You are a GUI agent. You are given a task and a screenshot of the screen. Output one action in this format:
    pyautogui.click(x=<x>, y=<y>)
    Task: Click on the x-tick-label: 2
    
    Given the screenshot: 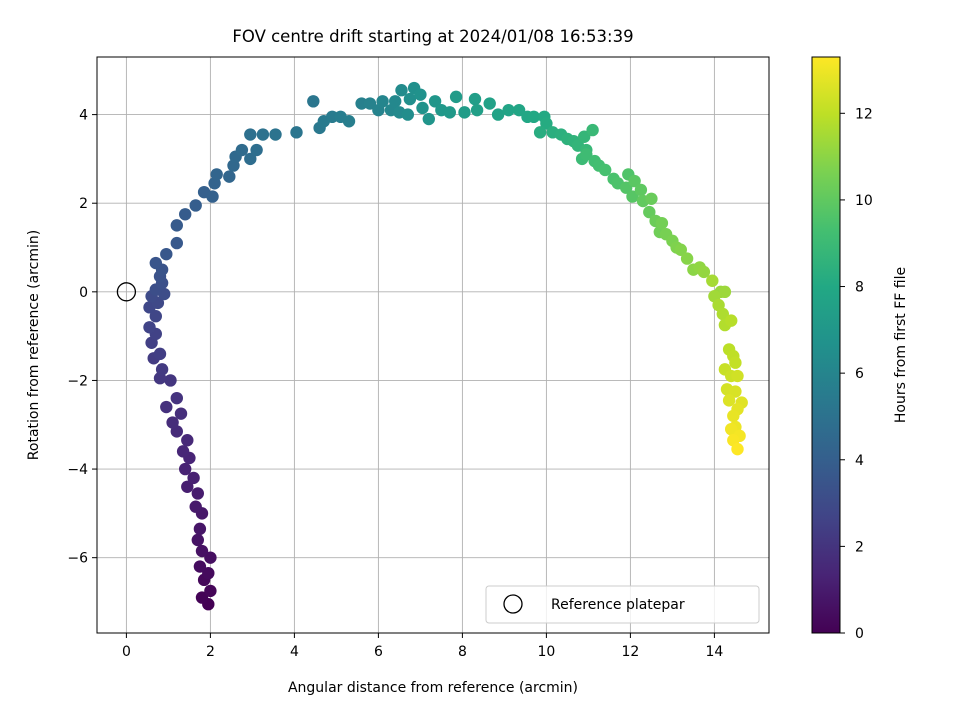 What is the action you would take?
    pyautogui.click(x=210, y=652)
    